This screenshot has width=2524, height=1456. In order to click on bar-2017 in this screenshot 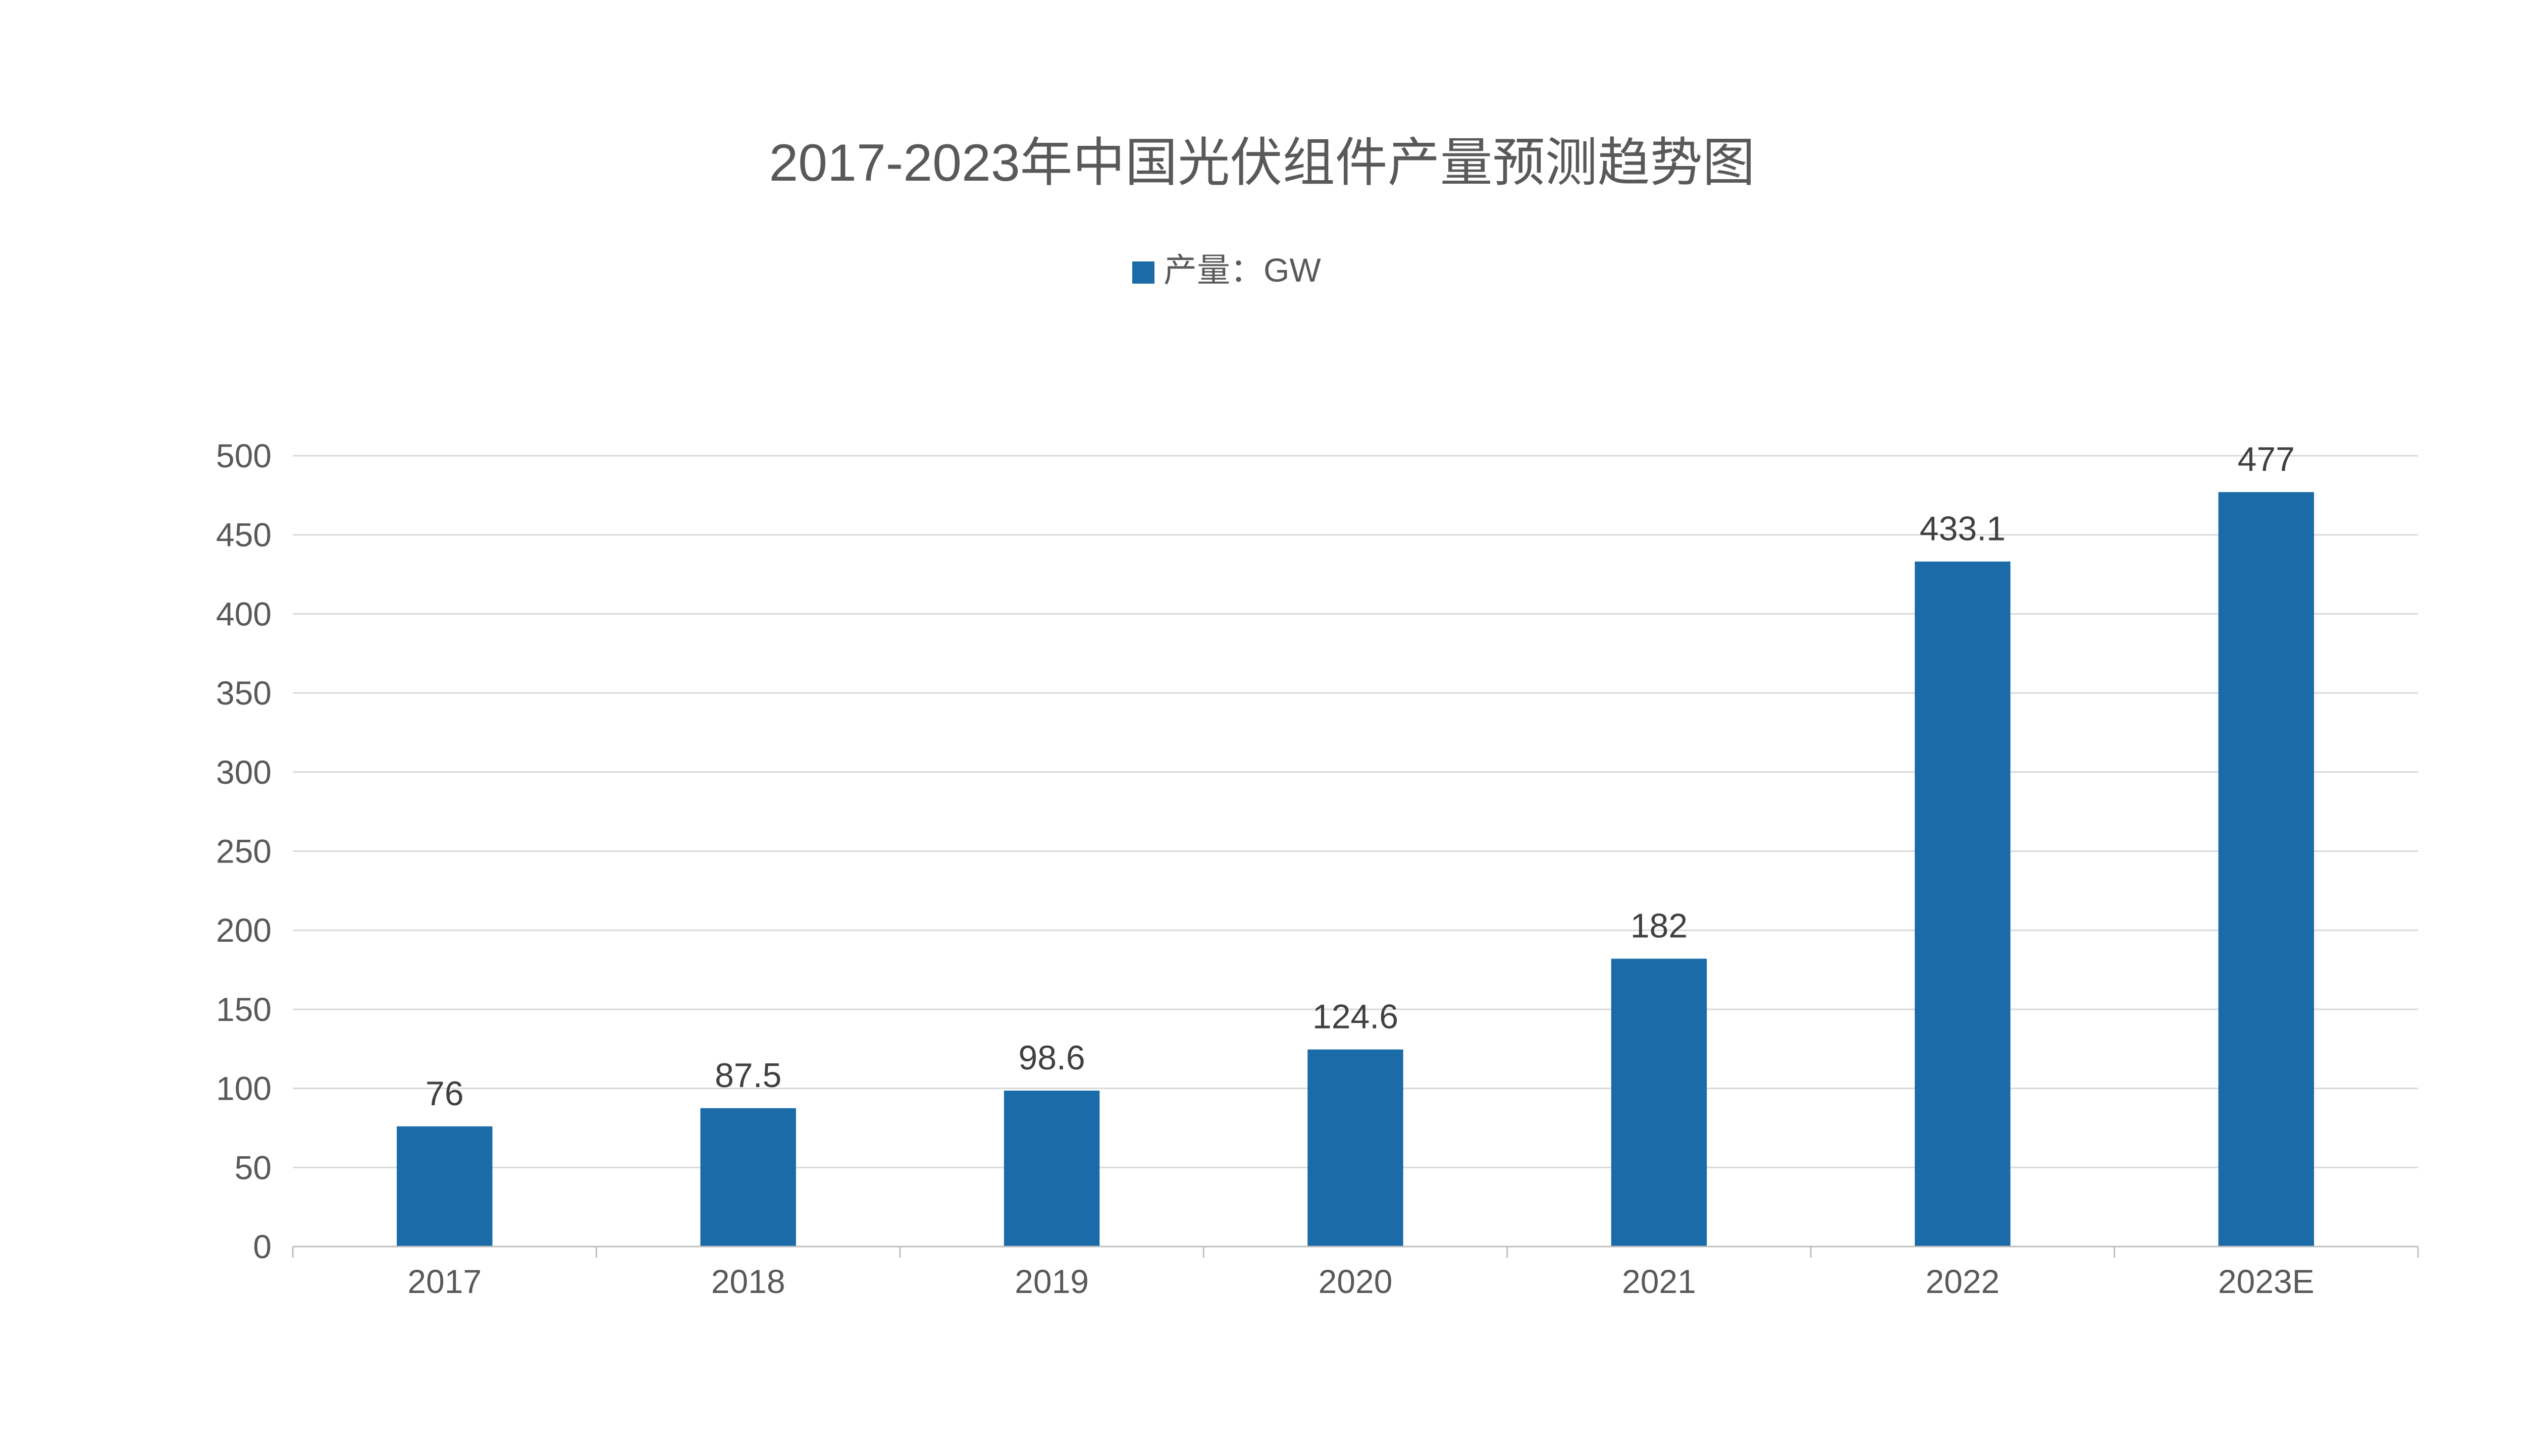, I will do `click(445, 1186)`.